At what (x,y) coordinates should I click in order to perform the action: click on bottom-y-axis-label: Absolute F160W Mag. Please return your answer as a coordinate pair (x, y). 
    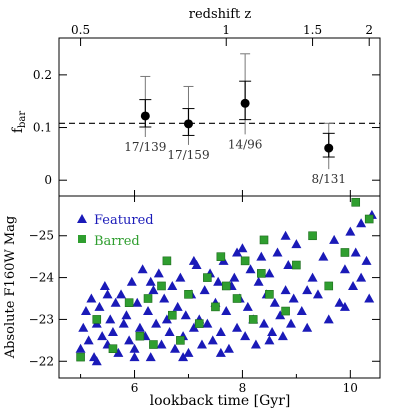
    Looking at the image, I should click on (10, 288).